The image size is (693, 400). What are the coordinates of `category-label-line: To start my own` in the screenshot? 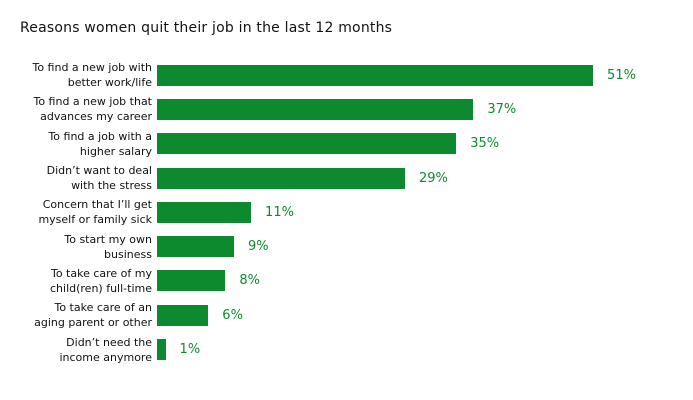 It's located at (108, 239).